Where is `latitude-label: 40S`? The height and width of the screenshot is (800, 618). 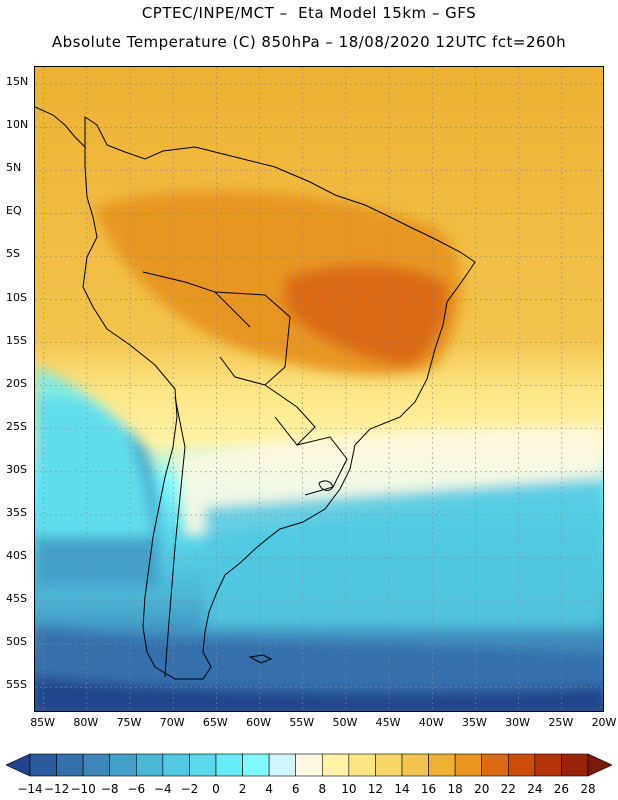
latitude-label: 40S is located at coordinates (16, 555).